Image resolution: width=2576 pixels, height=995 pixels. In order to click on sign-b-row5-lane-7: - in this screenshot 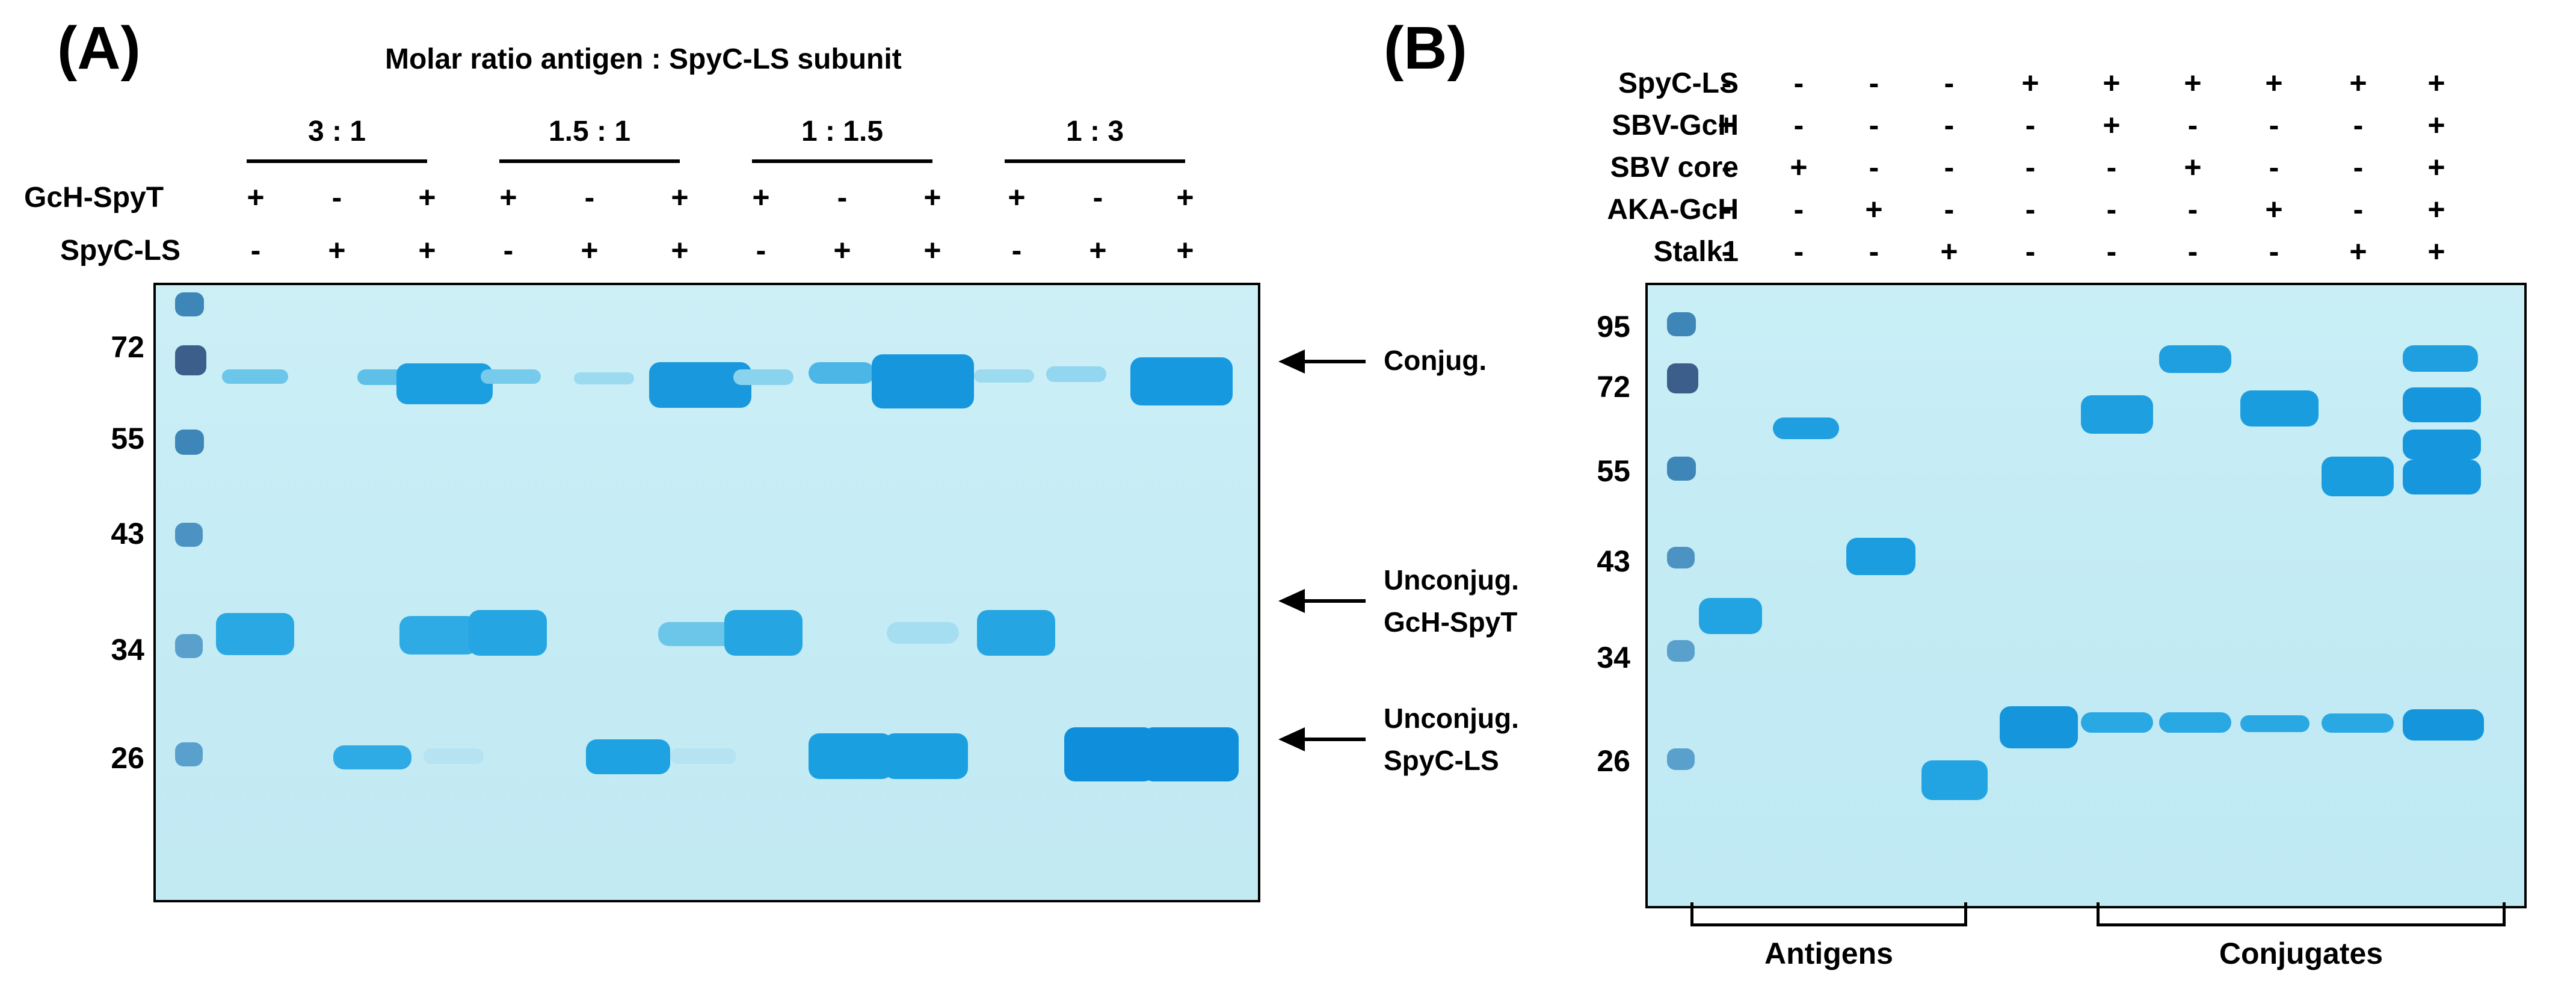, I will do `click(2192, 252)`.